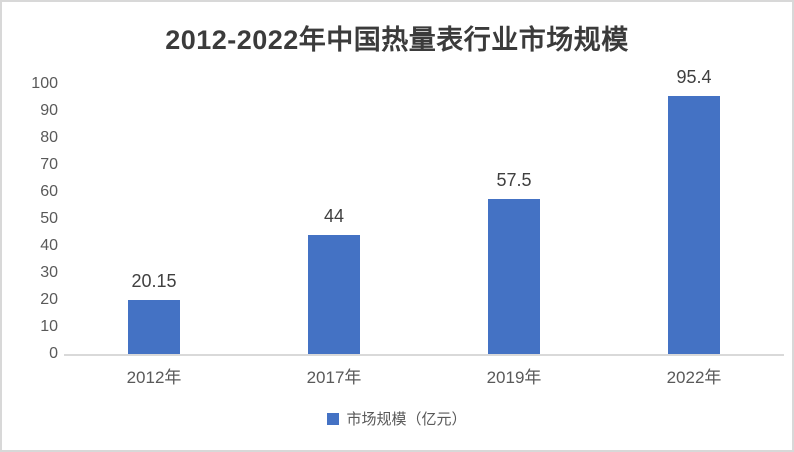 The height and width of the screenshot is (452, 794). Describe the element at coordinates (44, 83) in the screenshot. I see `y-axis-tick-label: 100` at that location.